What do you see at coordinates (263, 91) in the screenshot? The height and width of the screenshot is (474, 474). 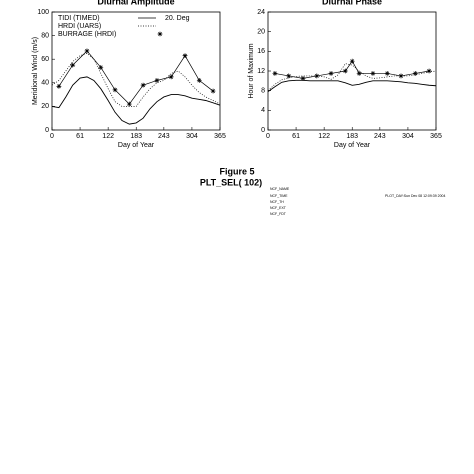 I see `y-tick-label: 8` at bounding box center [263, 91].